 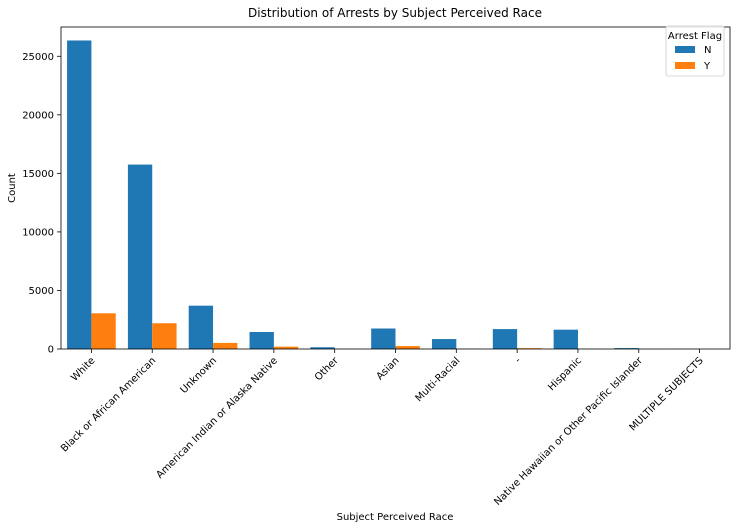 What do you see at coordinates (41, 291) in the screenshot?
I see `y-tick-label-1: 5000` at bounding box center [41, 291].